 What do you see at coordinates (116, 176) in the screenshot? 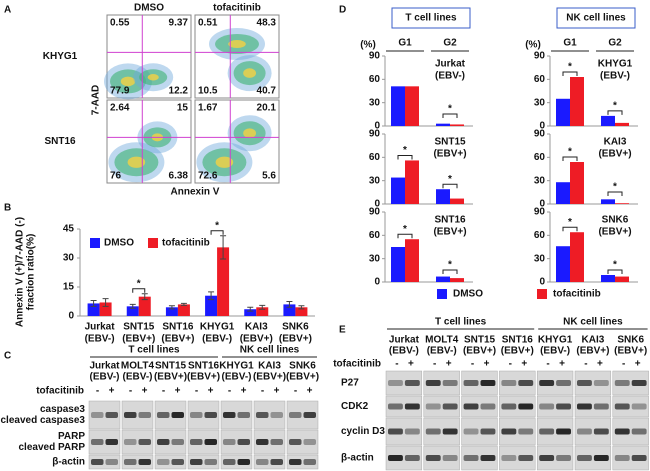
I see `quadrant-value: 76` at bounding box center [116, 176].